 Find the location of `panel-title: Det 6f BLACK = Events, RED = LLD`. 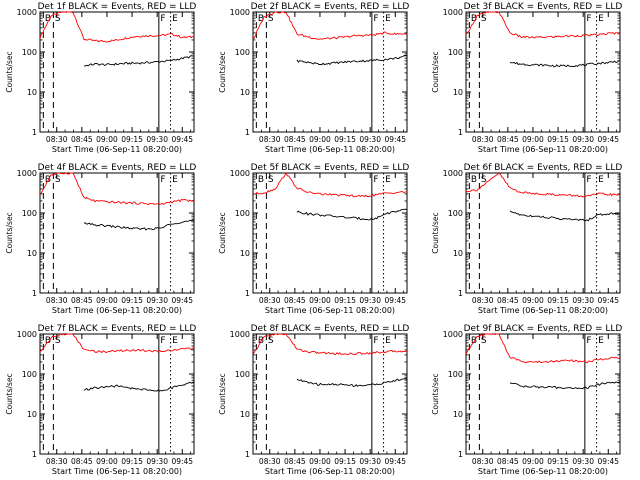

panel-title: Det 6f BLACK = Events, RED = LLD is located at coordinates (543, 168).